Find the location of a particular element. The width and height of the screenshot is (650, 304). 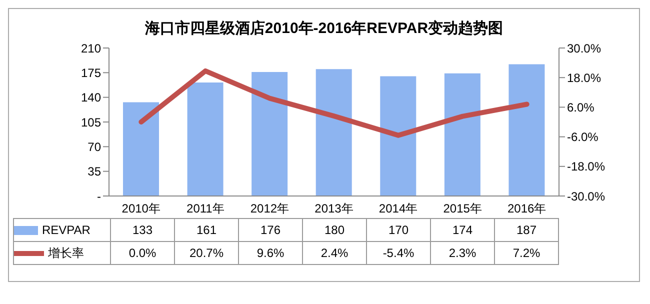

y-tick-label: 140 is located at coordinates (91, 97).